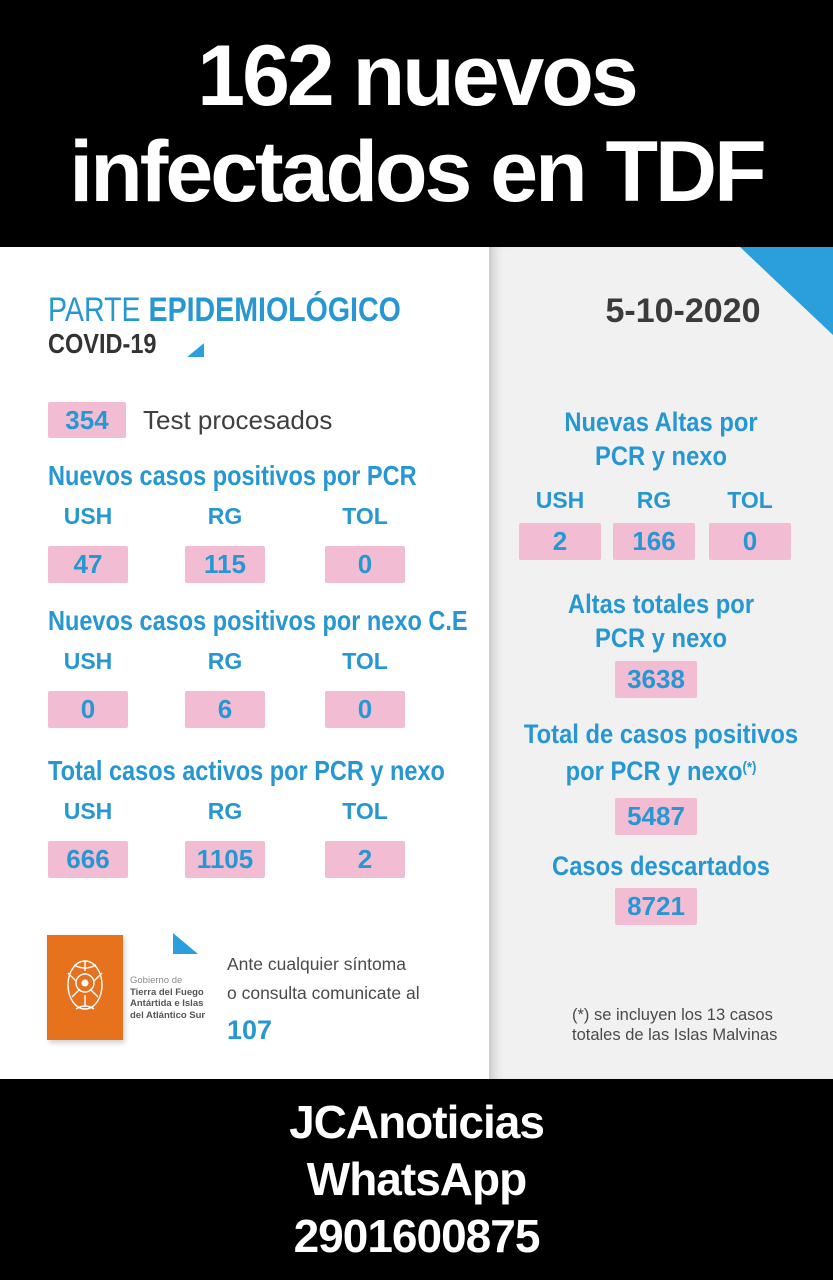 This screenshot has height=1280, width=833. I want to click on section-nexo-column-labels: USH RG TOL, so click(226, 661).